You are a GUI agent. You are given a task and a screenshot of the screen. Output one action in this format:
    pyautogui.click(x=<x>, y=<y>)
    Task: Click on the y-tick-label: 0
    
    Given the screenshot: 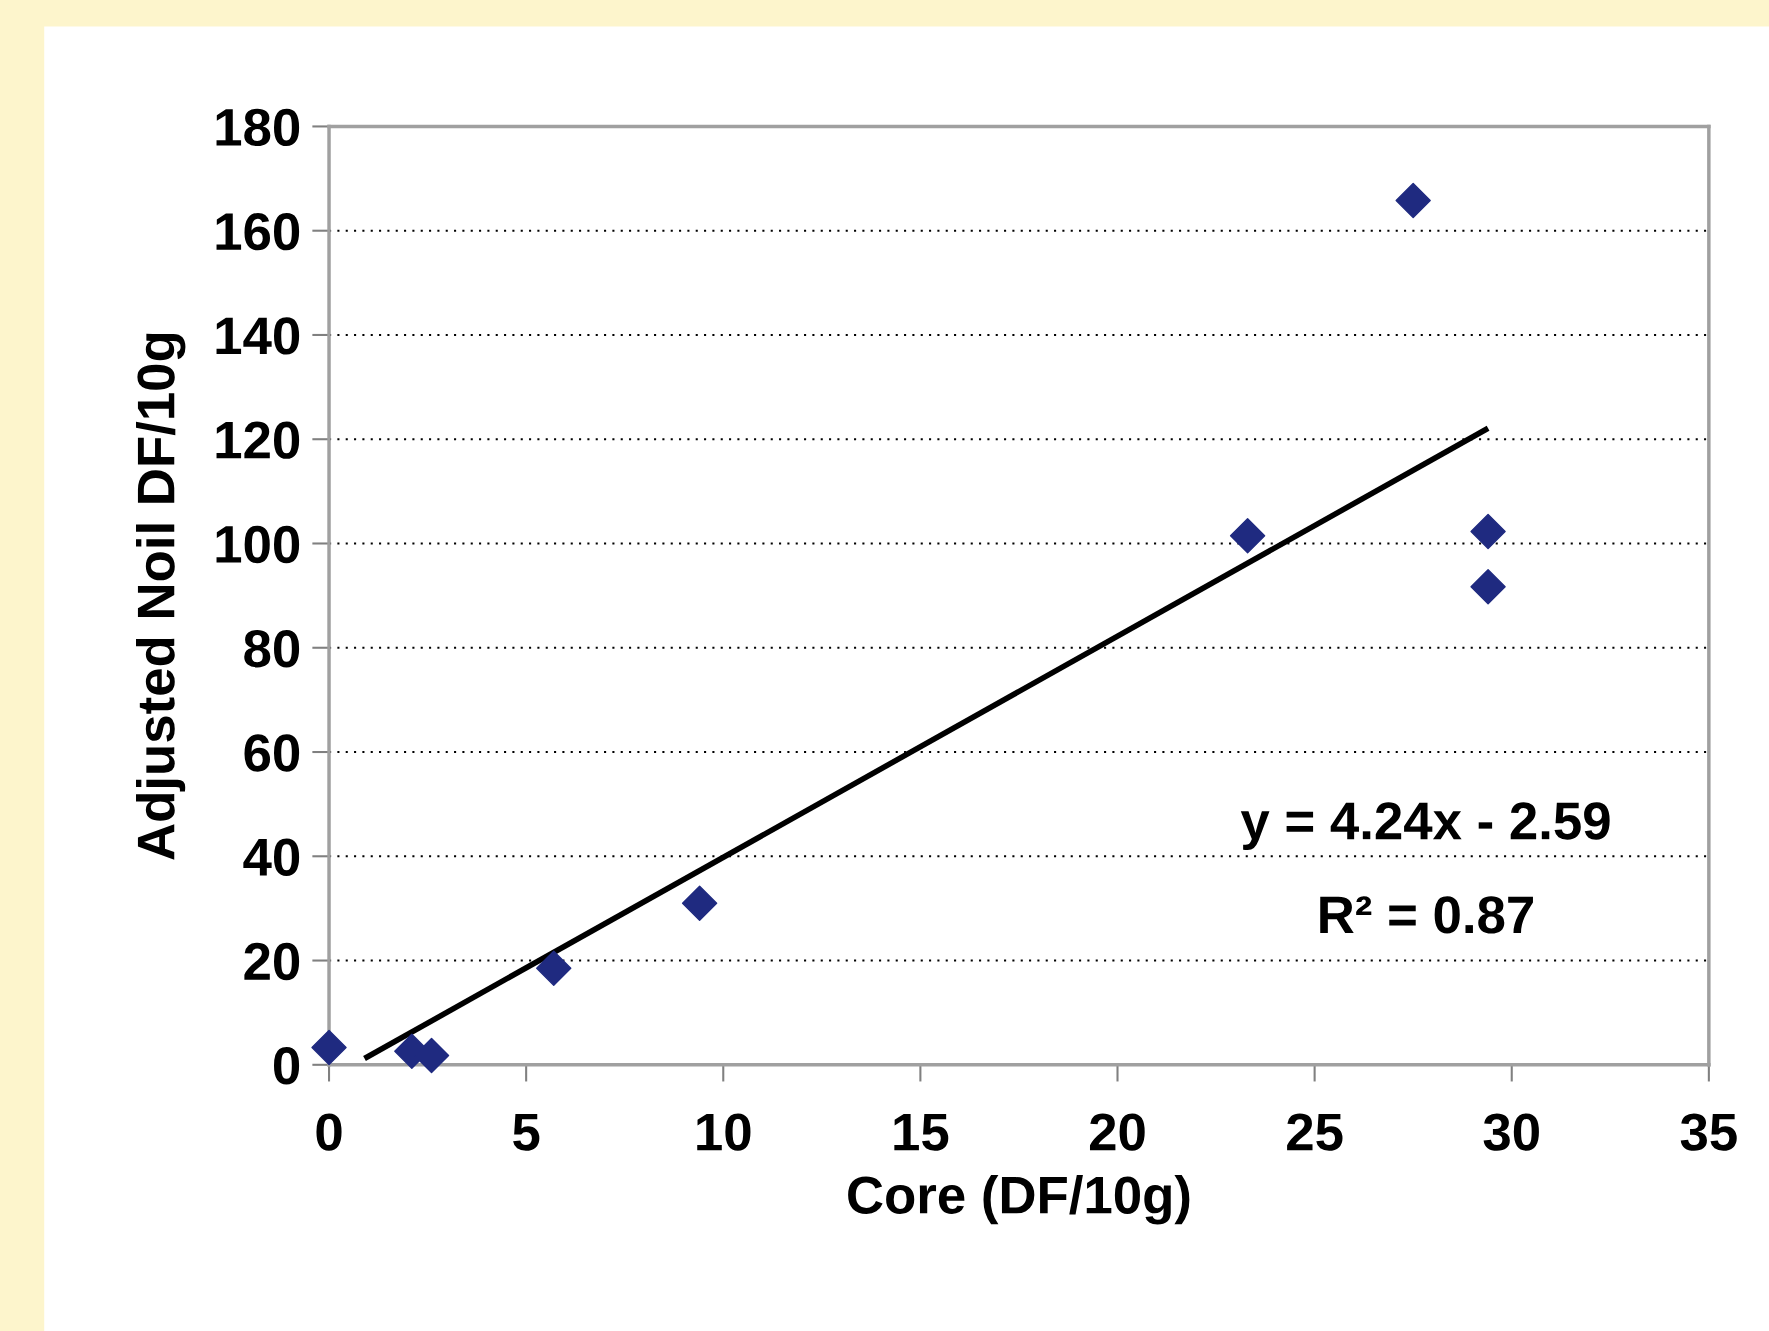 What is the action you would take?
    pyautogui.click(x=286, y=1066)
    